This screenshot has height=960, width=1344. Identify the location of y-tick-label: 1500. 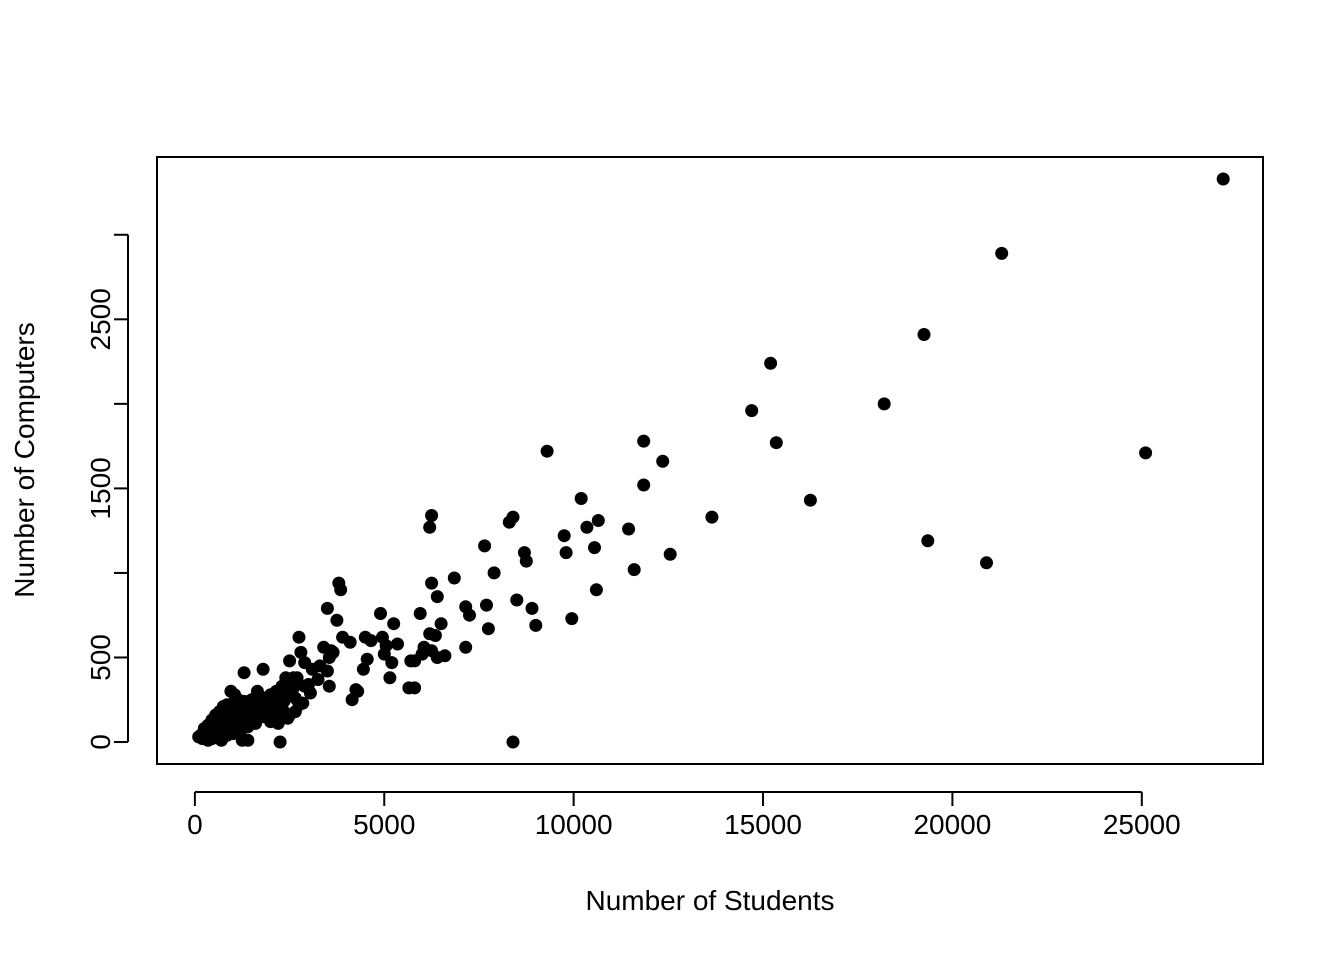
(100, 488).